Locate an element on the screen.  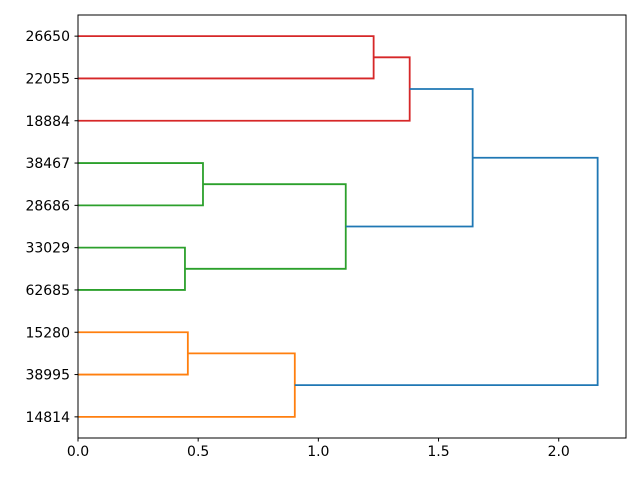
leaf-label: 15280 is located at coordinates (47, 333).